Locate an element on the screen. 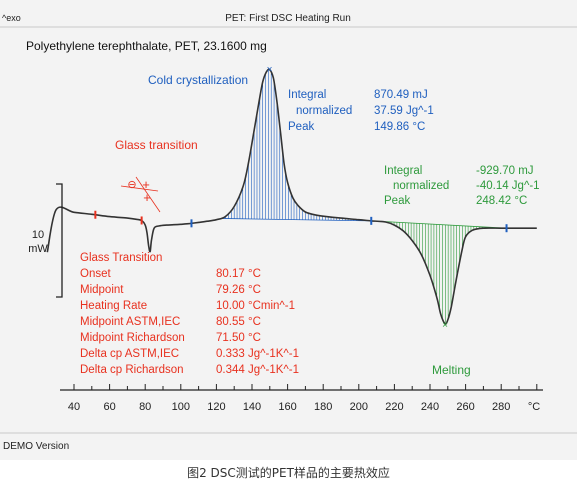 The height and width of the screenshot is (484, 577). figure-caption: 图2 DSC测试的PET样品的主要热效应 is located at coordinates (288, 473).